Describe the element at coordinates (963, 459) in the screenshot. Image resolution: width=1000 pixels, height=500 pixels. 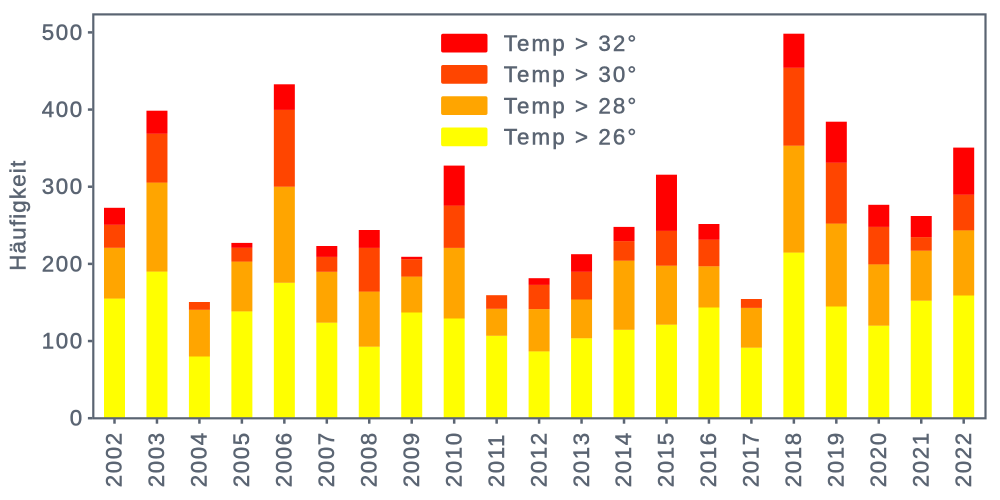
I see `svg-text: 2022` at that location.